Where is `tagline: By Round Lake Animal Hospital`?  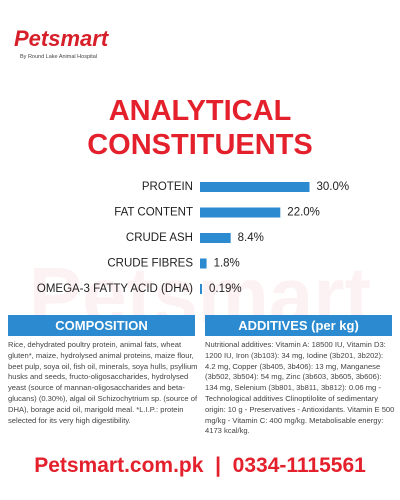
tagline: By Round Lake Animal Hospital is located at coordinates (59, 57).